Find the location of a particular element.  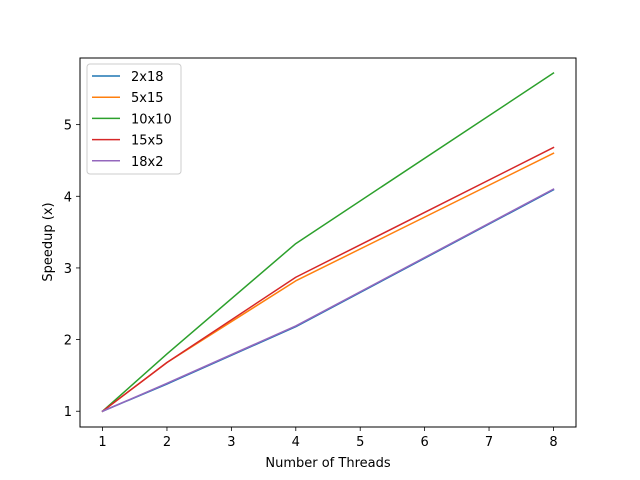

x-tick-label: 8 is located at coordinates (553, 442).